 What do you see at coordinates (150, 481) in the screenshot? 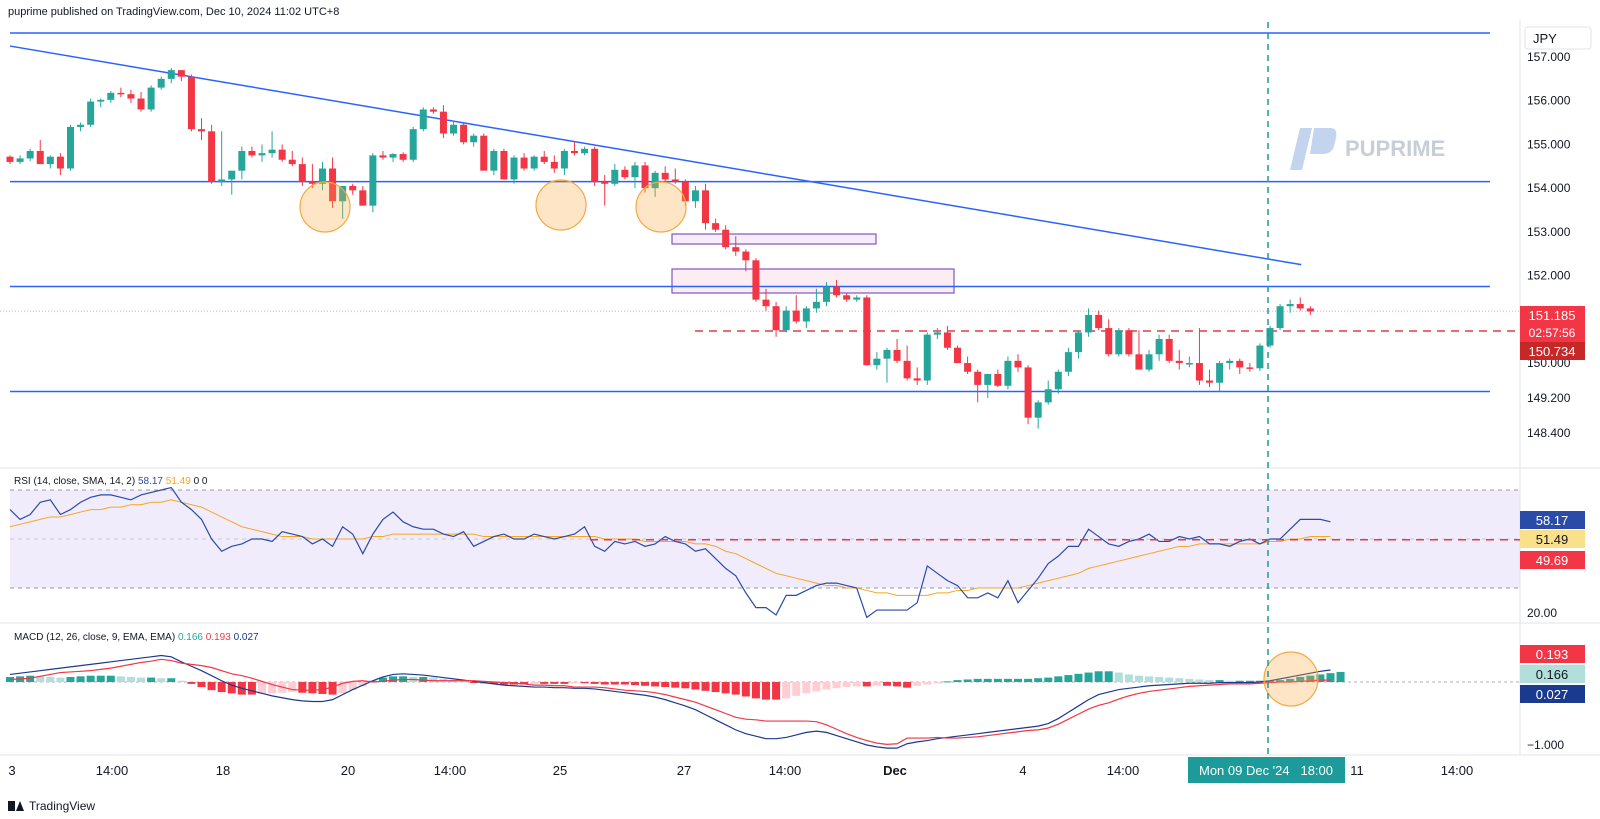
I see `rsi-legend-value: 58.17` at bounding box center [150, 481].